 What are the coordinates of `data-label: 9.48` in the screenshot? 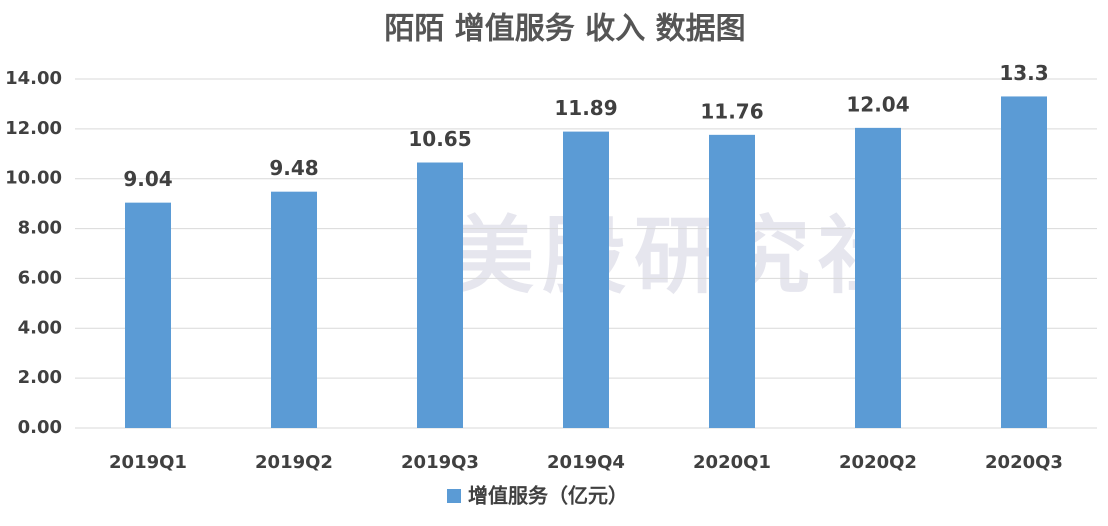 It's located at (293, 168).